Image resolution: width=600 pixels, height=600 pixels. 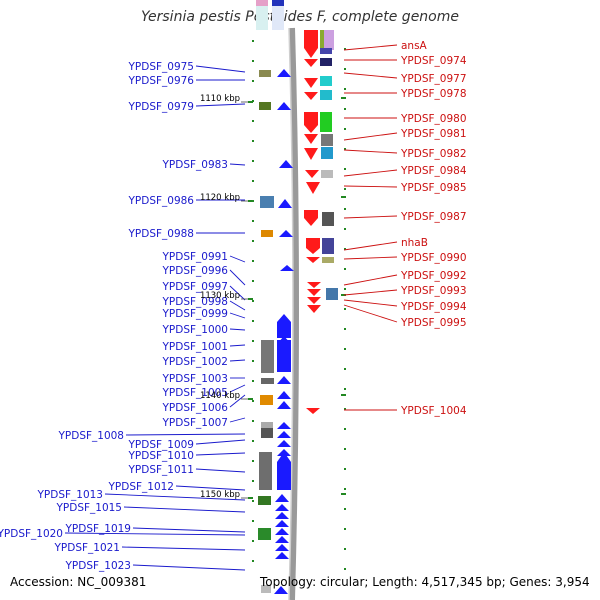 What do you see at coordinates (194, 408) in the screenshot?
I see `left-gene-label: YPDSF_1006` at bounding box center [194, 408].